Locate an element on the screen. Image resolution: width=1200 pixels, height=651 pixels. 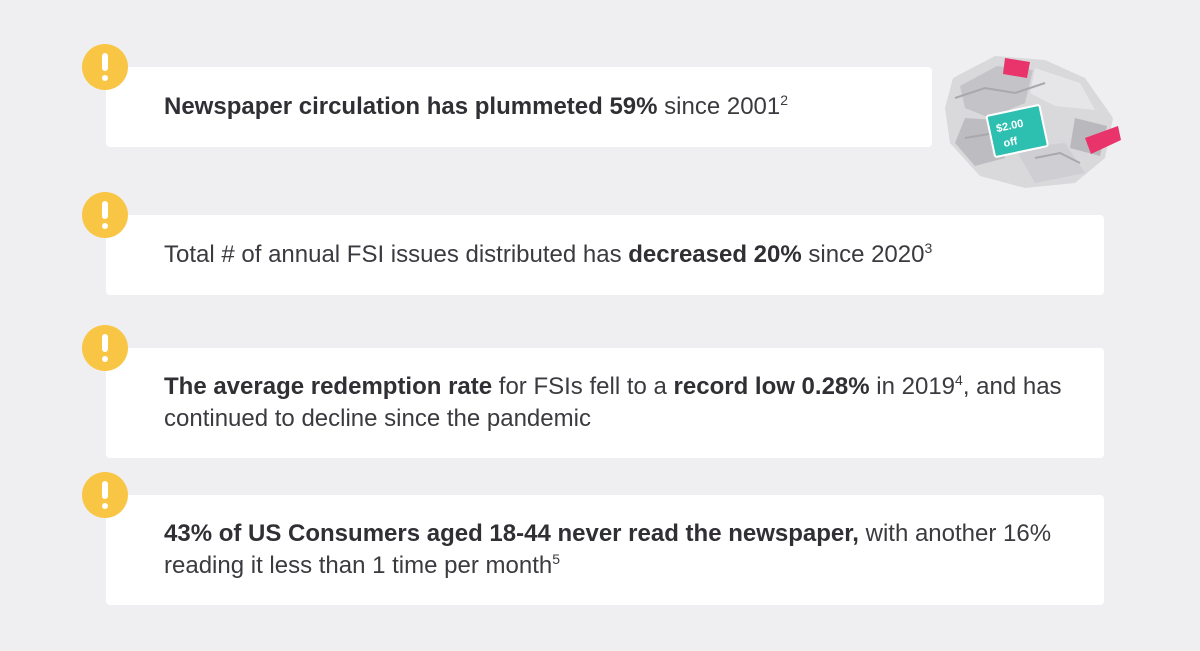
stat-bold: decreased 20% is located at coordinates (715, 254).